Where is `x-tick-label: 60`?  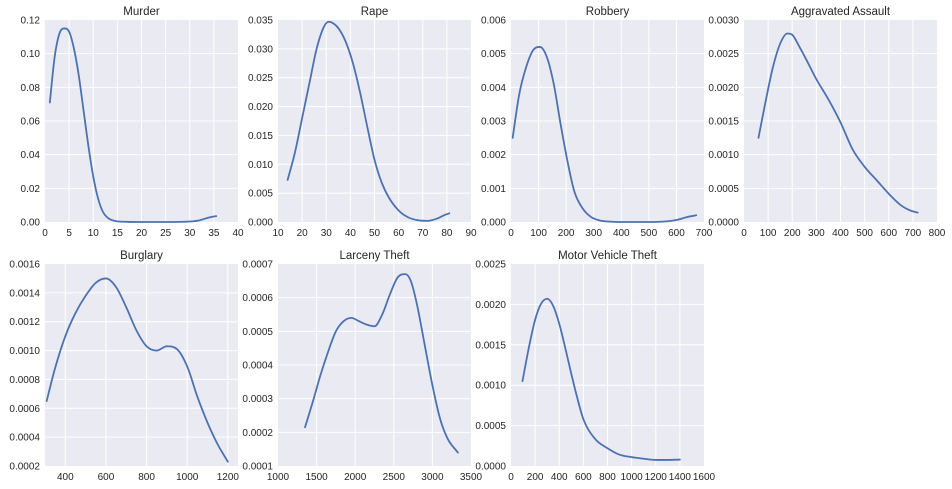
x-tick-label: 60 is located at coordinates (399, 233).